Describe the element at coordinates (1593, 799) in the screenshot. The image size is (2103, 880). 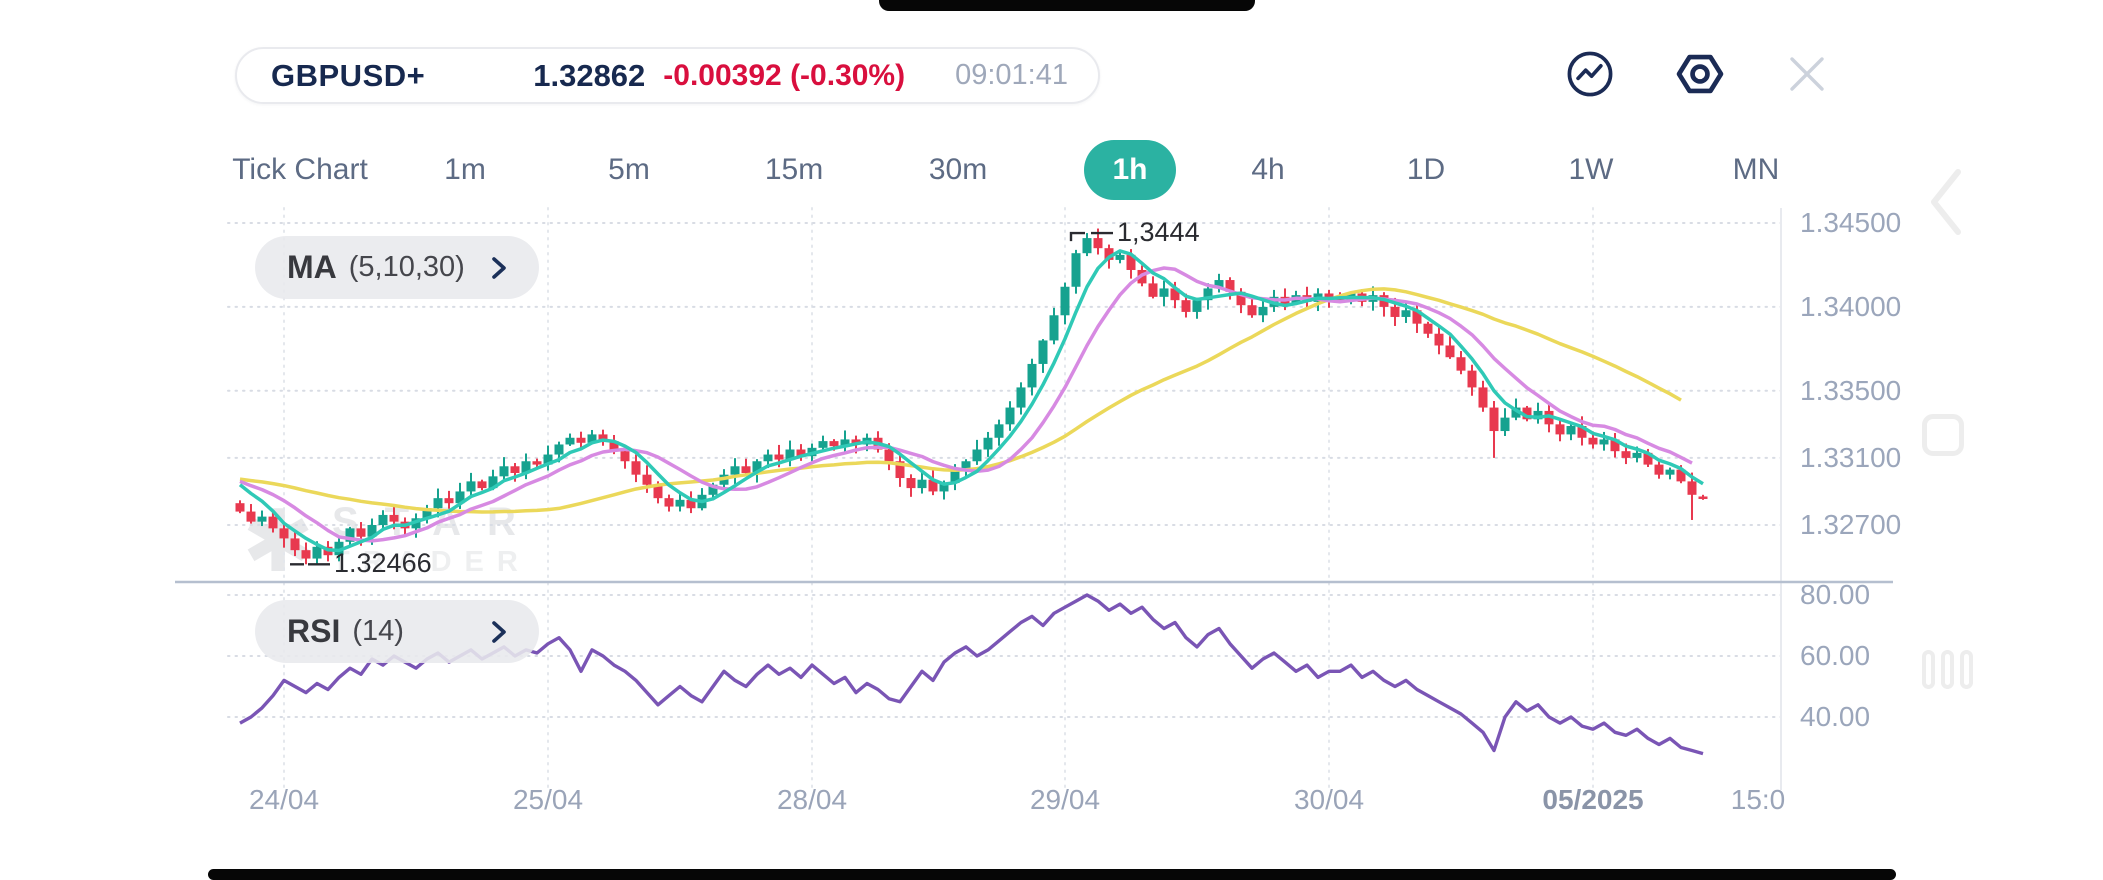
I see `time-axis-label: 05/2025` at that location.